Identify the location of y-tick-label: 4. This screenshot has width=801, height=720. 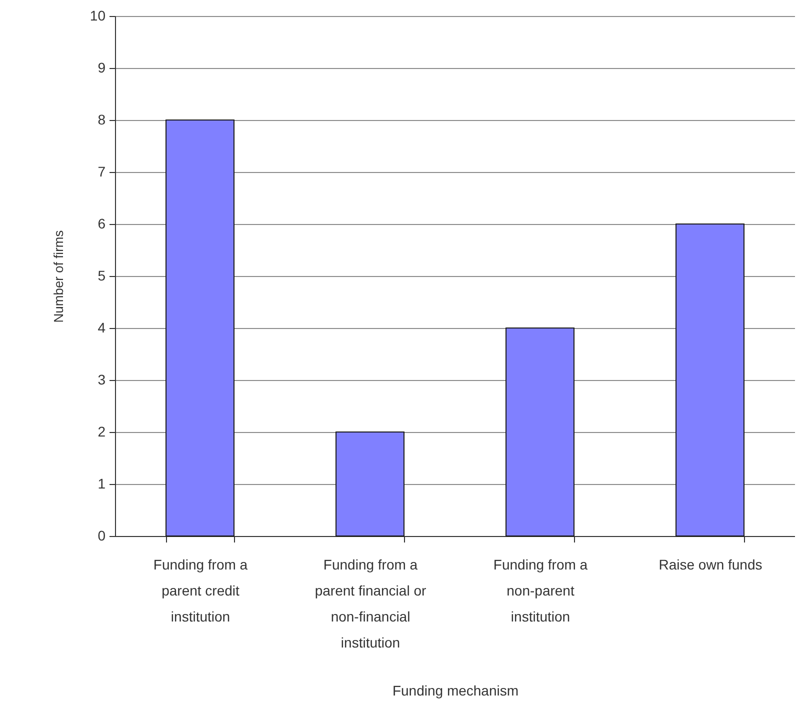
(102, 328).